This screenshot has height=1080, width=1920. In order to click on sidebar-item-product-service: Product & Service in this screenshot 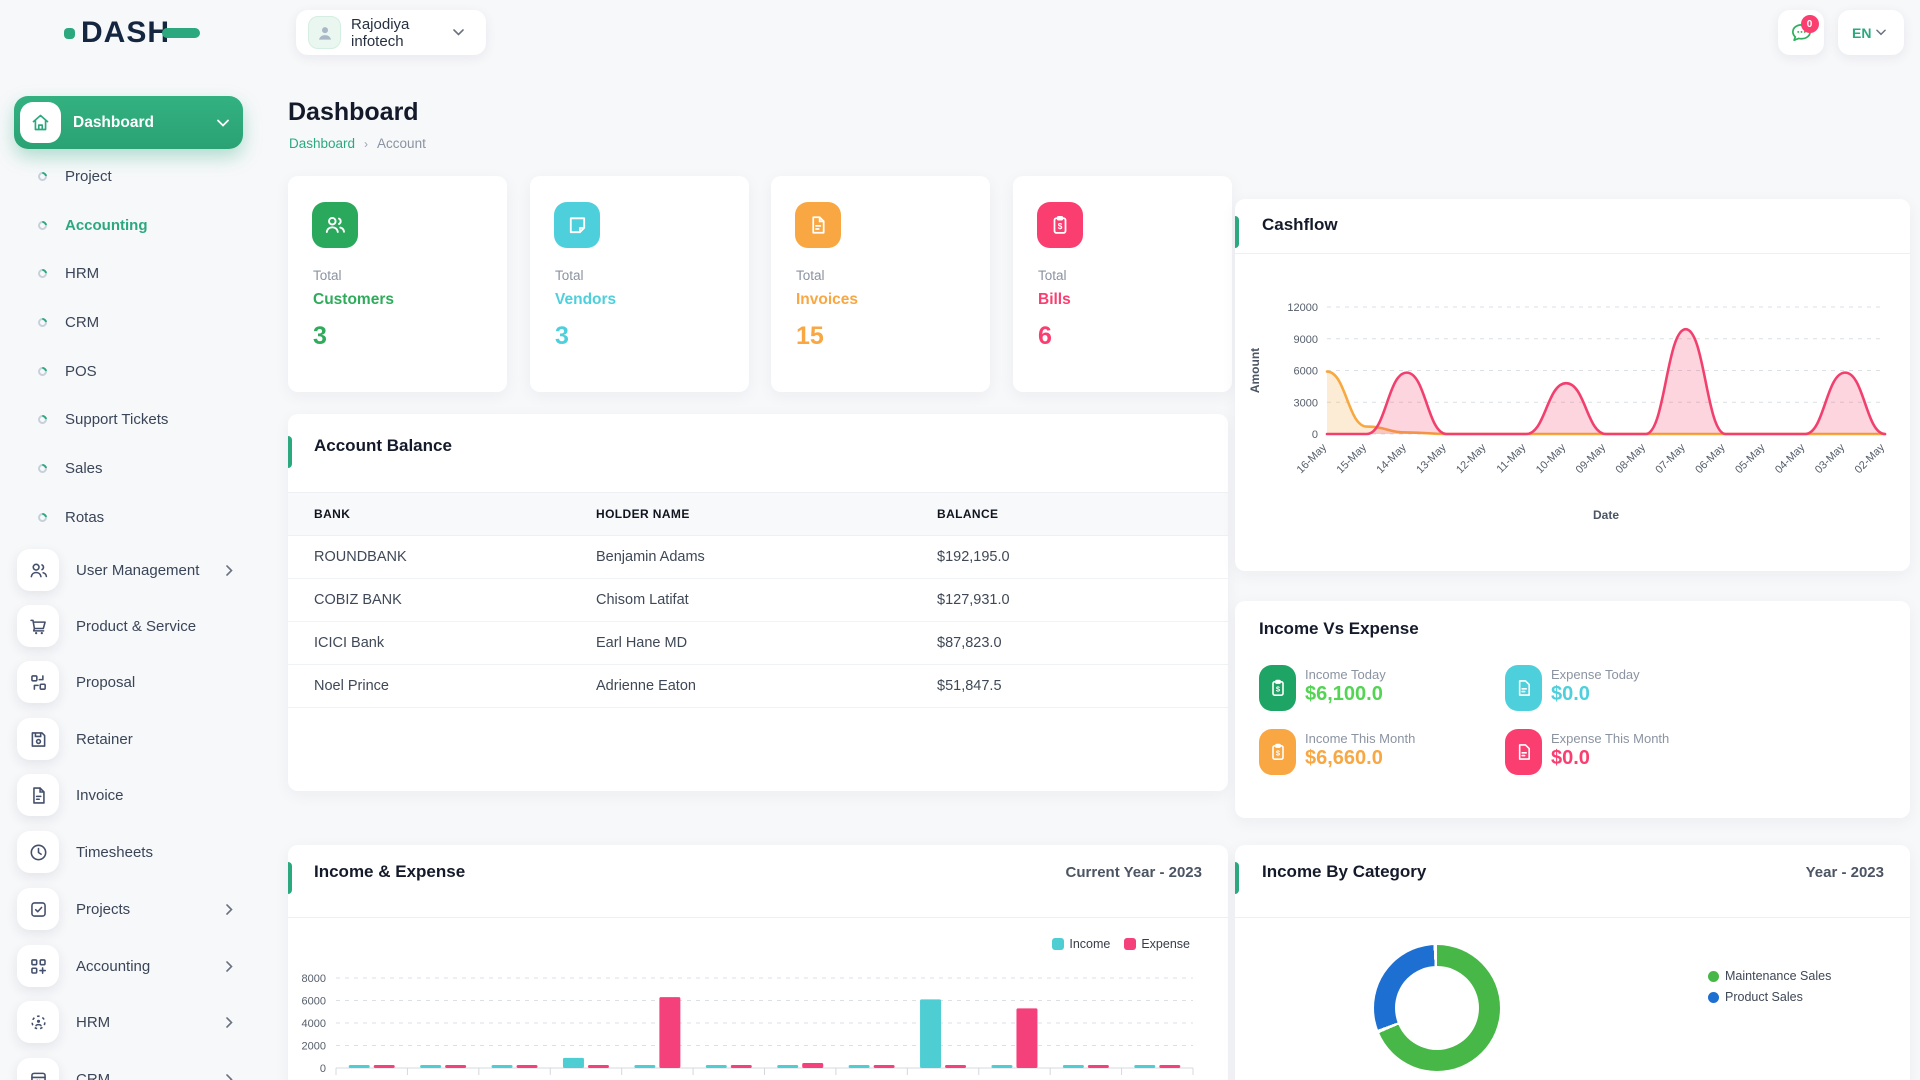, I will do `click(128, 626)`.